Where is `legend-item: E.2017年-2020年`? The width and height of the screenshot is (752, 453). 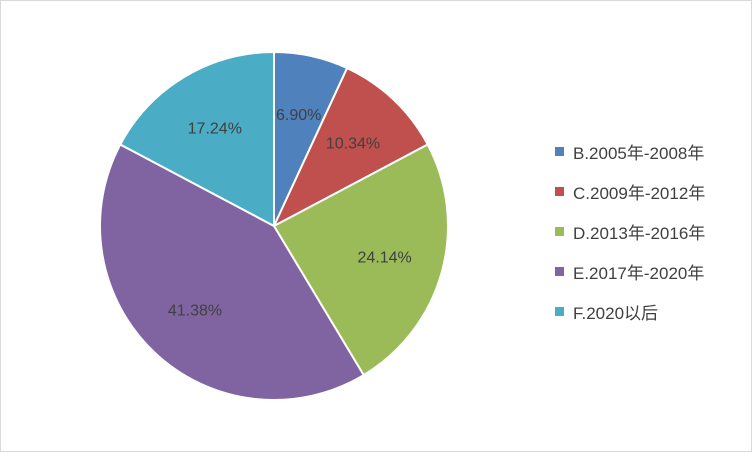
legend-item: E.2017年-2020年 is located at coordinates (630, 271).